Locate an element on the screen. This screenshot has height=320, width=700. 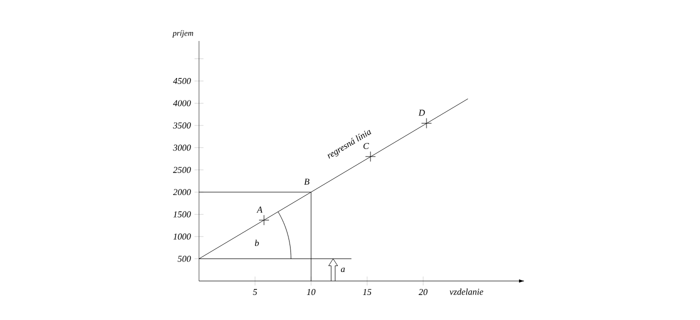
x-axis-title: vzdelanie is located at coordinates (467, 291).